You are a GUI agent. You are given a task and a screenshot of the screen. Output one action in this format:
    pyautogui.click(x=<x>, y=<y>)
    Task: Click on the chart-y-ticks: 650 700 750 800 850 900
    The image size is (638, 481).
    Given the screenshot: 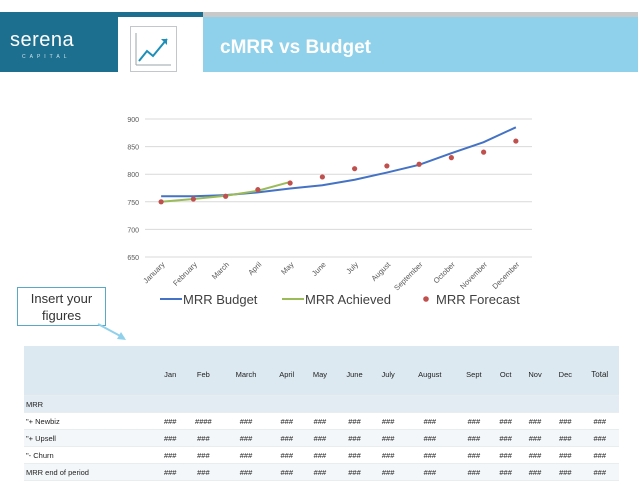 What is the action you would take?
    pyautogui.click(x=133, y=189)
    